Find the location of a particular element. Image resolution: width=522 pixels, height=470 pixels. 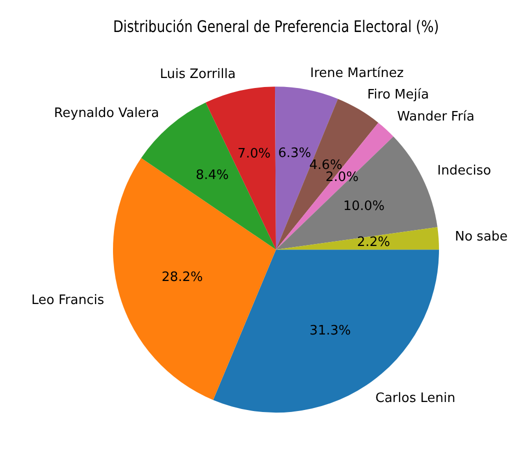

slice-label: Irene Martínez is located at coordinates (357, 73).